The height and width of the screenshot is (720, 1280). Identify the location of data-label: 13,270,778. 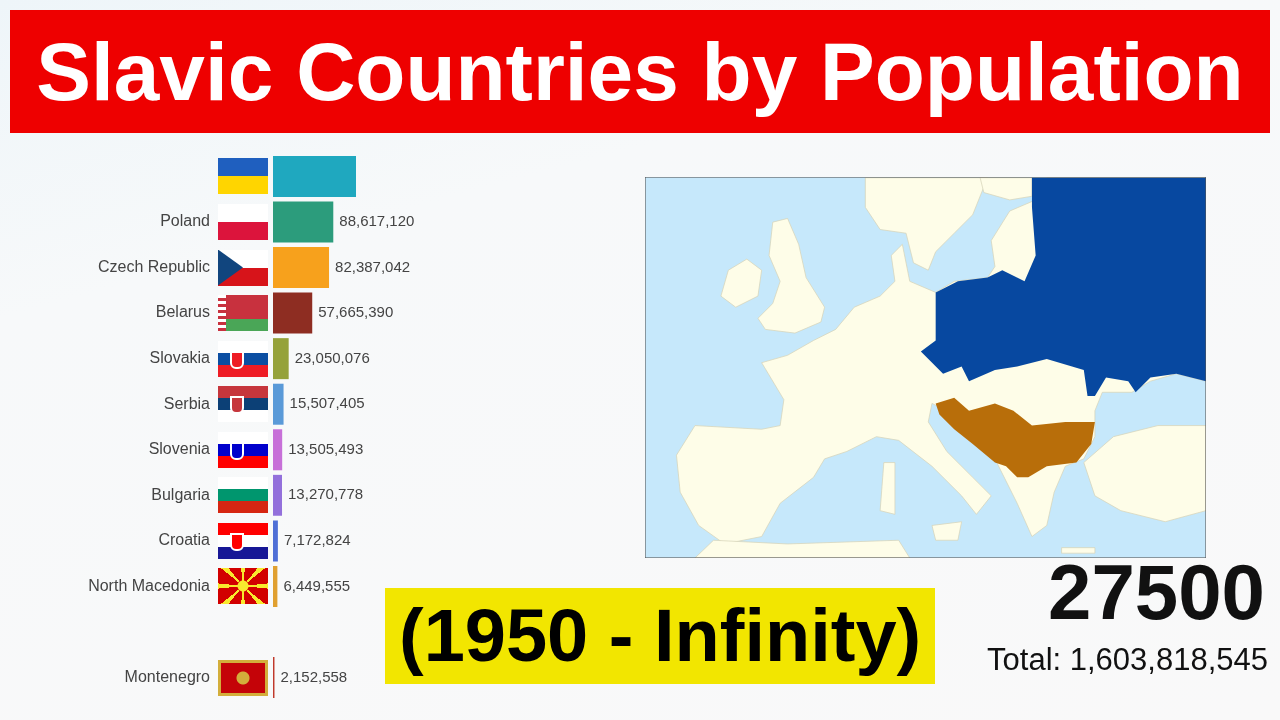
(326, 494).